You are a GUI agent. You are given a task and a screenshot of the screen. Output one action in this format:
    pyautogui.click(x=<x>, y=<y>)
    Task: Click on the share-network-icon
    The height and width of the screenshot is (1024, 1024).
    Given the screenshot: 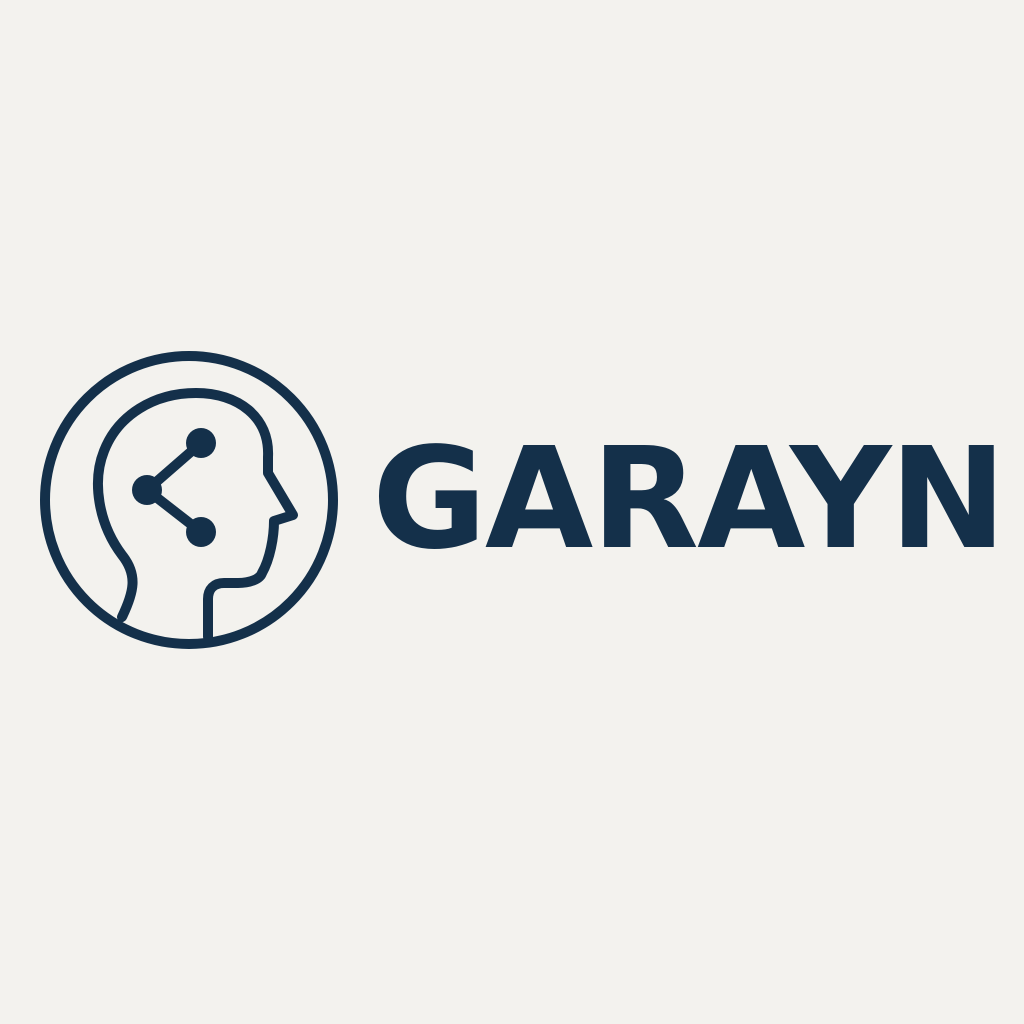 What is the action you would take?
    pyautogui.click(x=174, y=487)
    